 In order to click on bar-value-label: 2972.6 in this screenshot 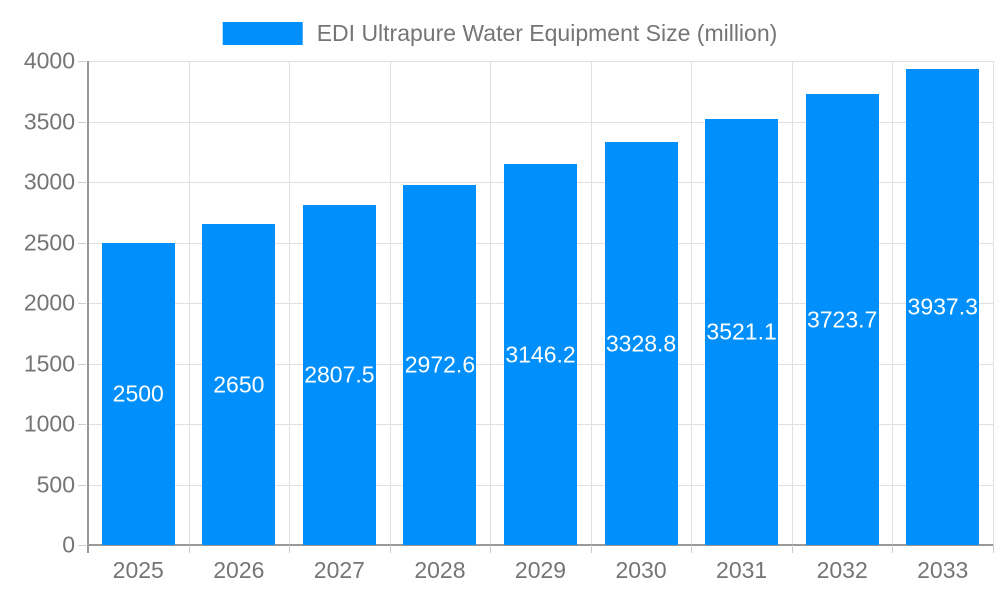, I will do `click(440, 364)`.